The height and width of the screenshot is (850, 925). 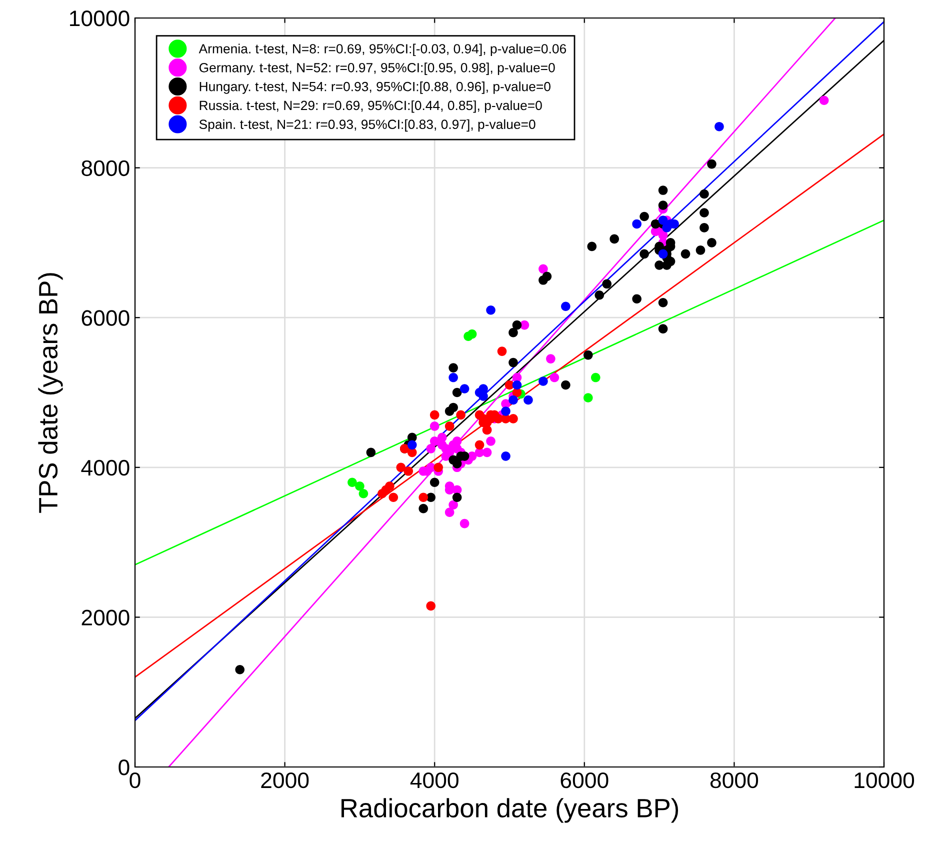 What do you see at coordinates (434, 780) in the screenshot?
I see `x-tick-label: 4000` at bounding box center [434, 780].